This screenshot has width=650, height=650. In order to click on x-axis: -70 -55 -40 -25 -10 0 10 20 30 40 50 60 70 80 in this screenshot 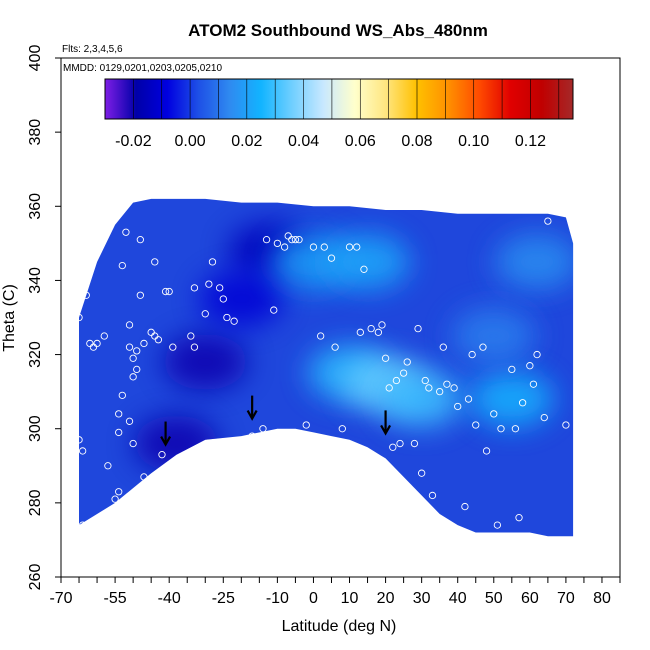, I will do `click(335, 592)`.